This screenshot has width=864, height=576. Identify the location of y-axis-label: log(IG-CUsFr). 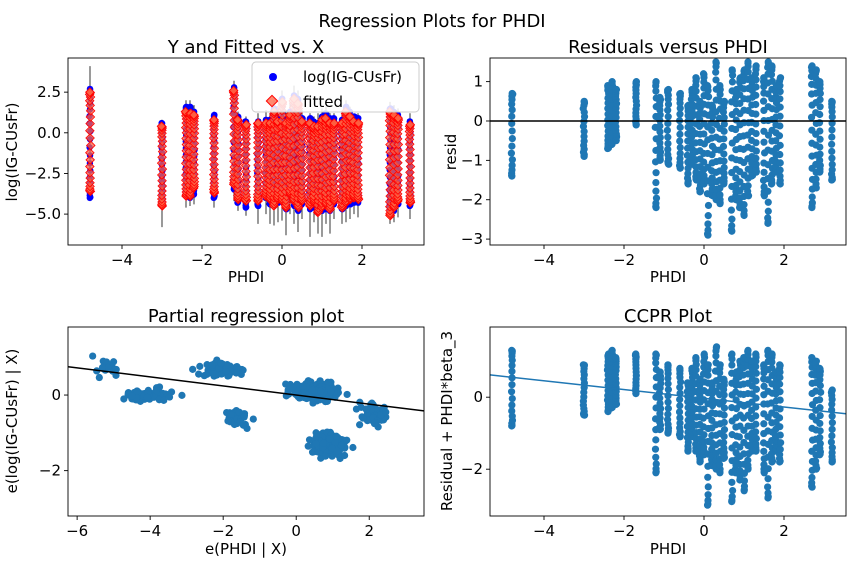
(12, 151).